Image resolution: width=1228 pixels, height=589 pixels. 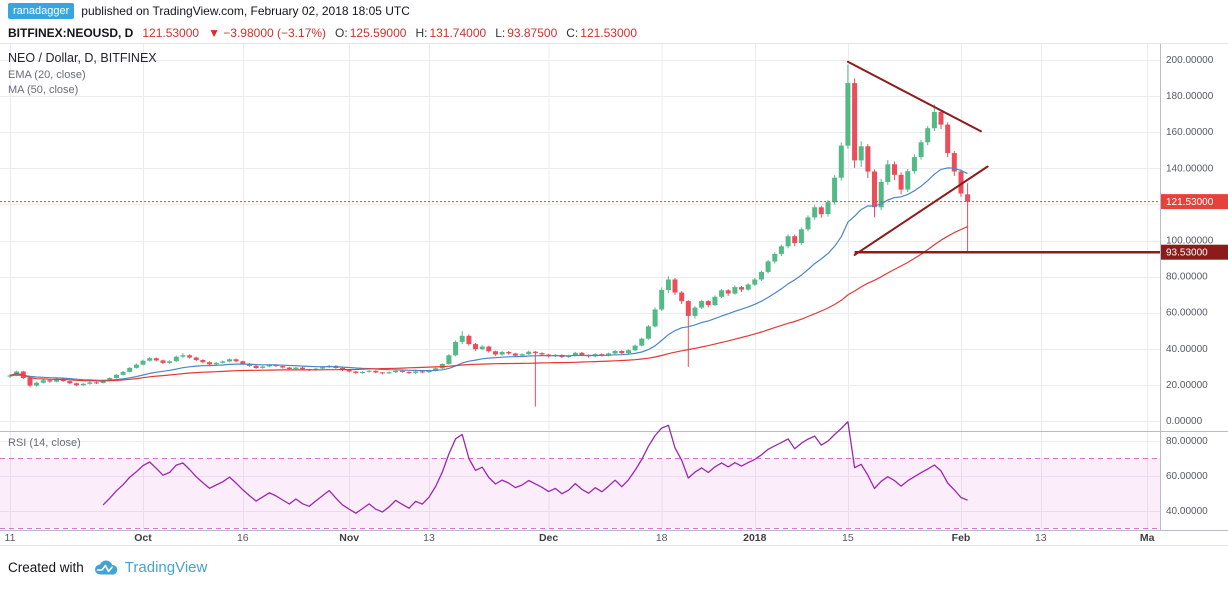 I want to click on svg-text: Oct, so click(x=143, y=538).